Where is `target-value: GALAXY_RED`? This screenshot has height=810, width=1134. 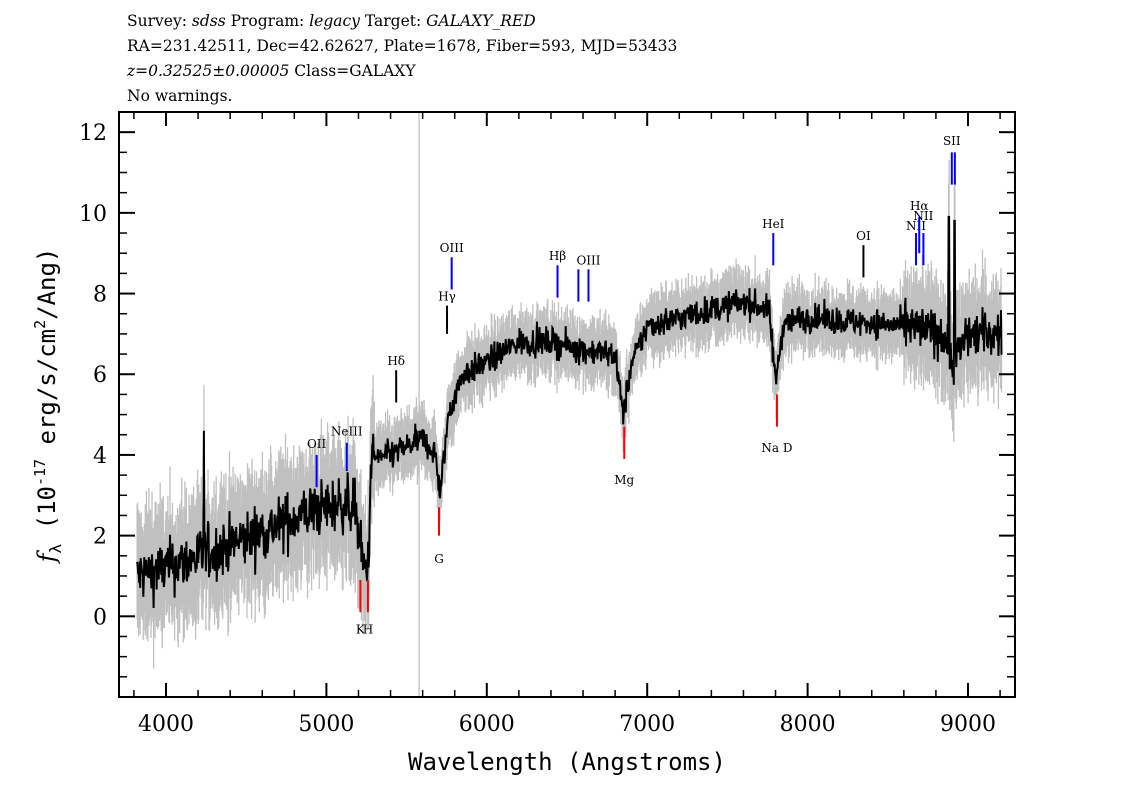
target-value: GALAXY_RED is located at coordinates (481, 21).